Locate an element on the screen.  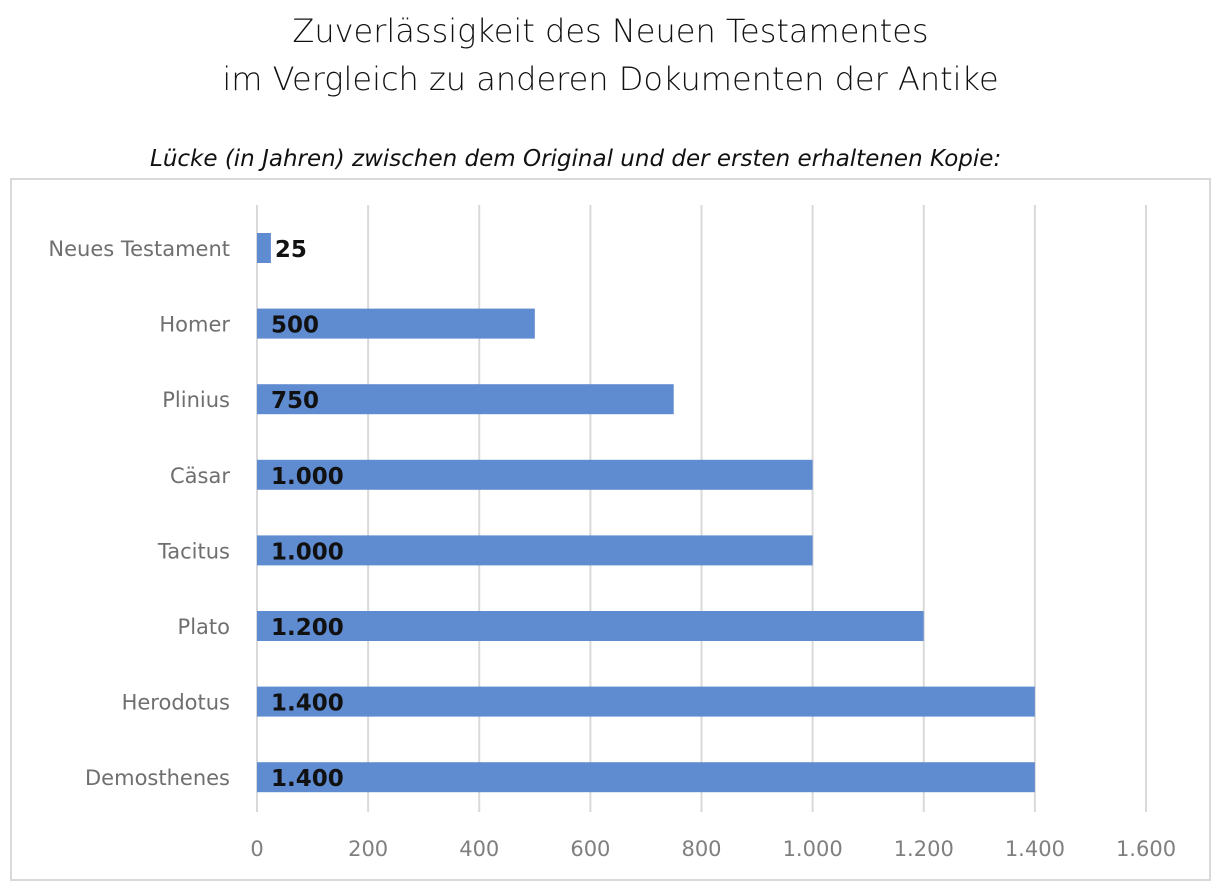
data-label: 25 is located at coordinates (291, 250).